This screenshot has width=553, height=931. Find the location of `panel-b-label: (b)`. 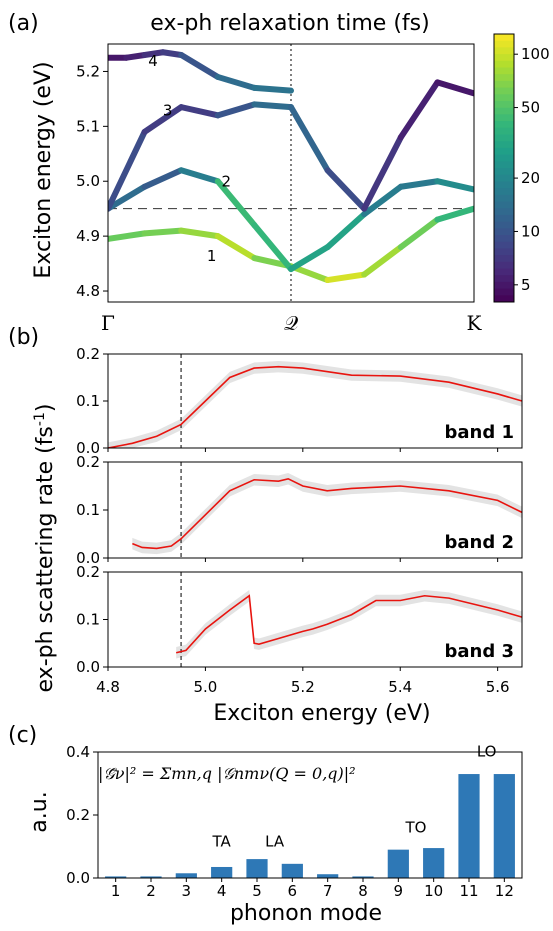

panel-b-label: (b) is located at coordinates (23, 337).